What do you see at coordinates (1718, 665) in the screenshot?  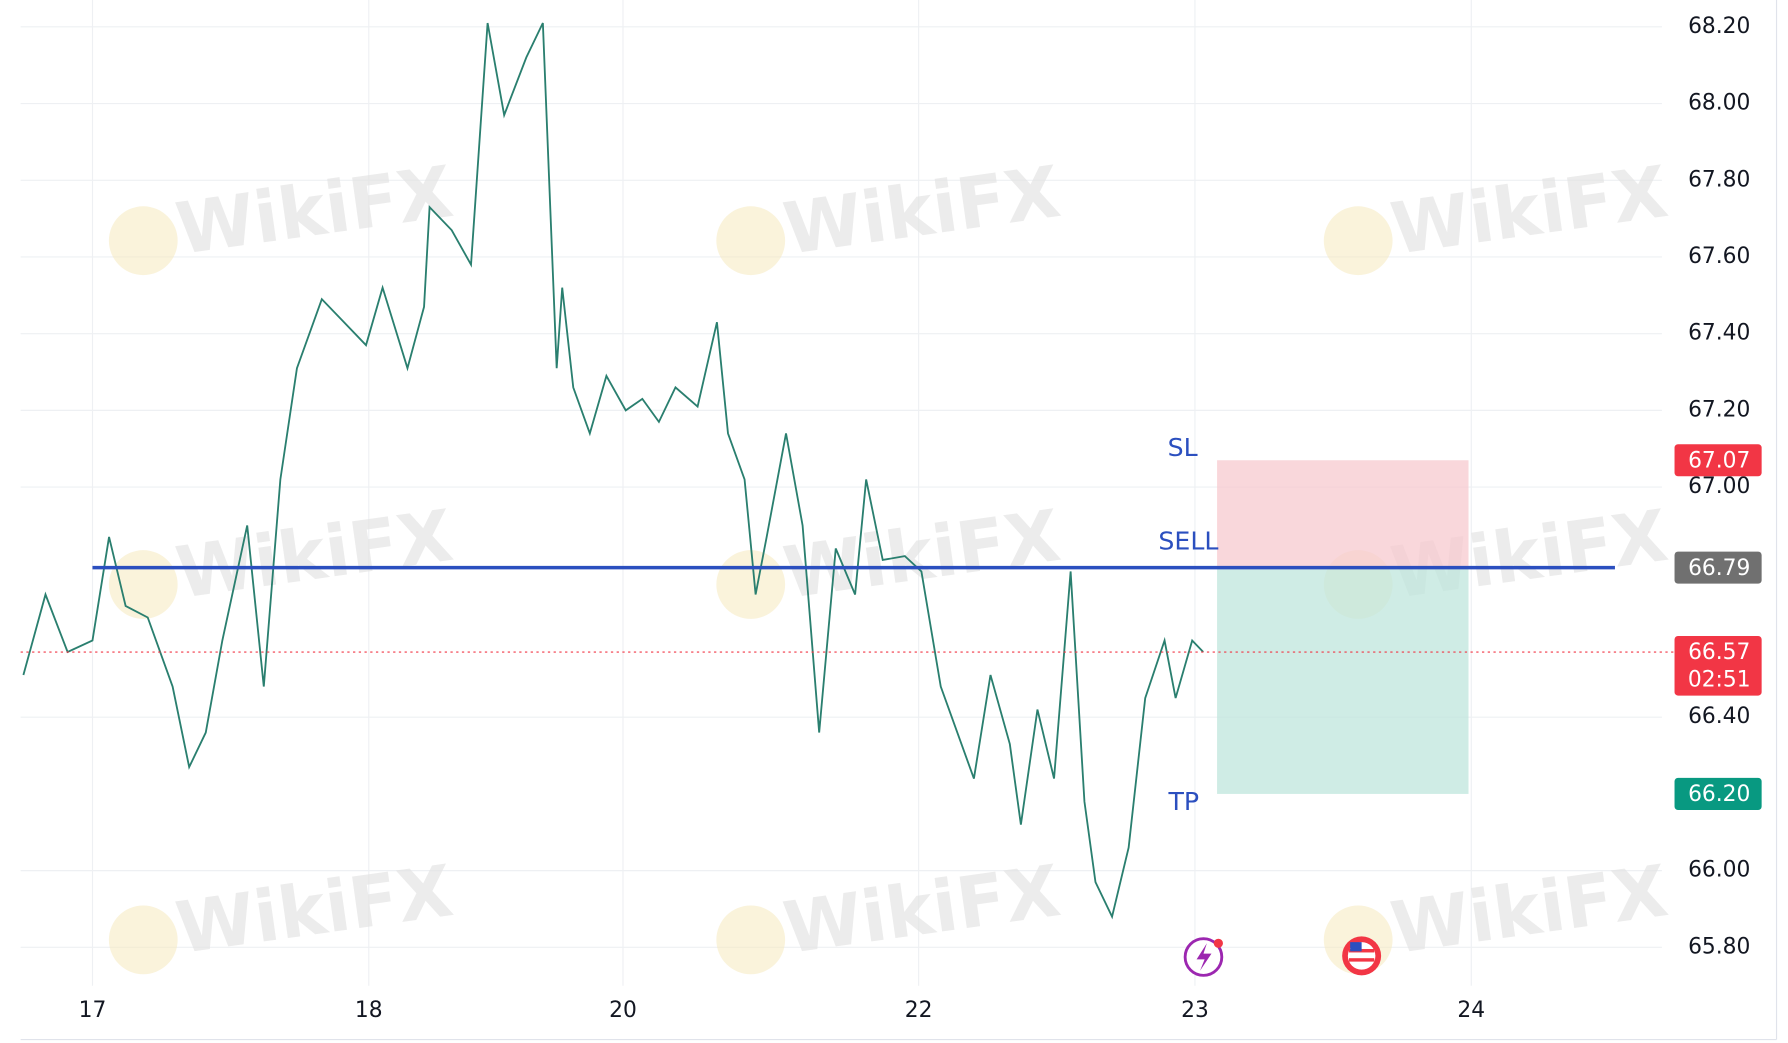 I see `last-price-tag` at bounding box center [1718, 665].